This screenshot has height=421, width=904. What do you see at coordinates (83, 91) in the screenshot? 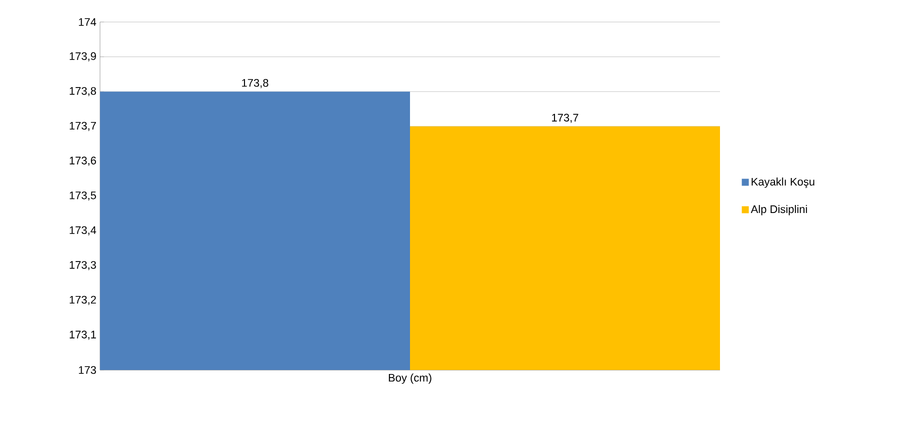
I see `y-tick-label: 173,8` at bounding box center [83, 91].